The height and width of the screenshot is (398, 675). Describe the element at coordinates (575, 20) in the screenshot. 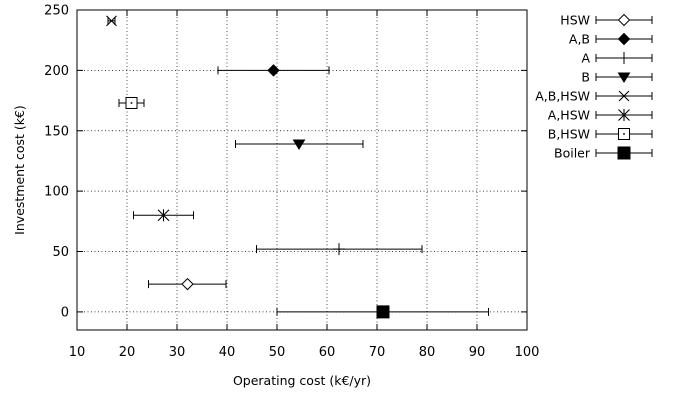

I see `legend-label: HSW` at that location.